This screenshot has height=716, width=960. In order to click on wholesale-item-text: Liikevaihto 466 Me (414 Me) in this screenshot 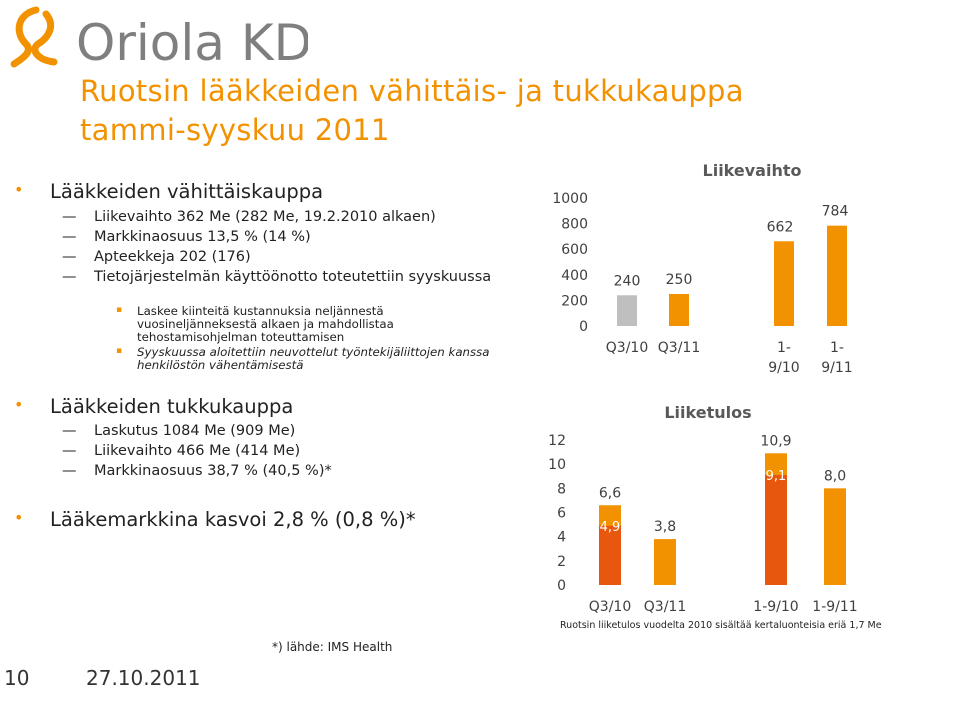, I will do `click(197, 451)`.